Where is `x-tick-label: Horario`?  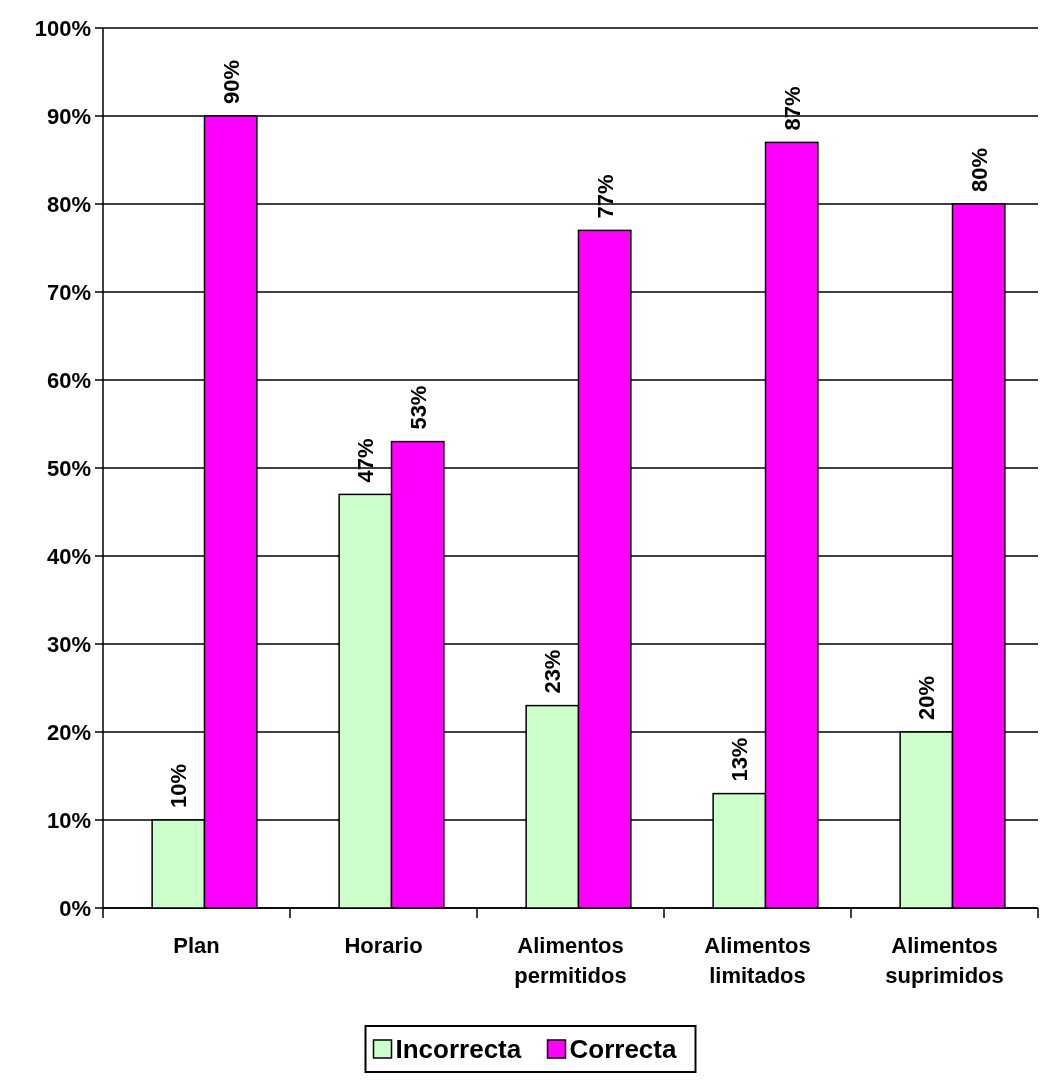 x-tick-label: Horario is located at coordinates (383, 945).